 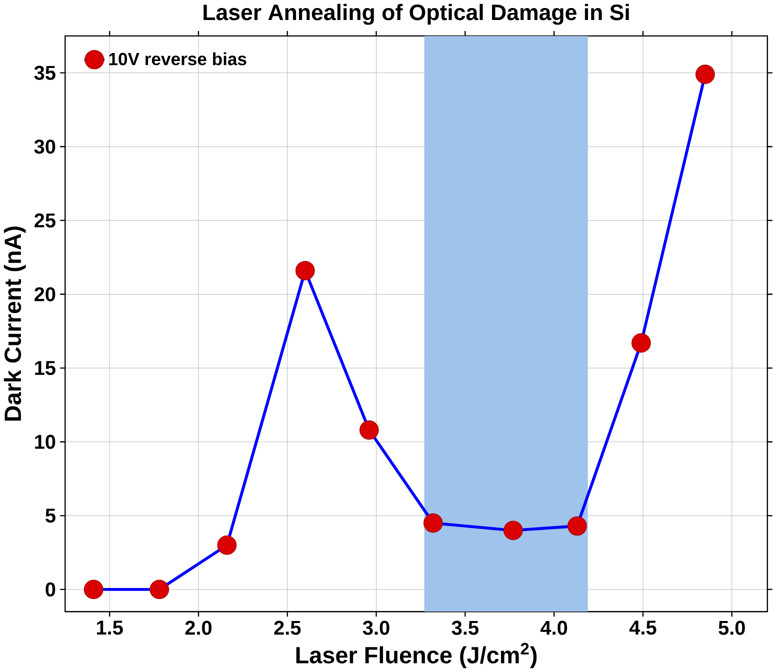 What do you see at coordinates (51, 589) in the screenshot?
I see `y-tick-label: 0` at bounding box center [51, 589].